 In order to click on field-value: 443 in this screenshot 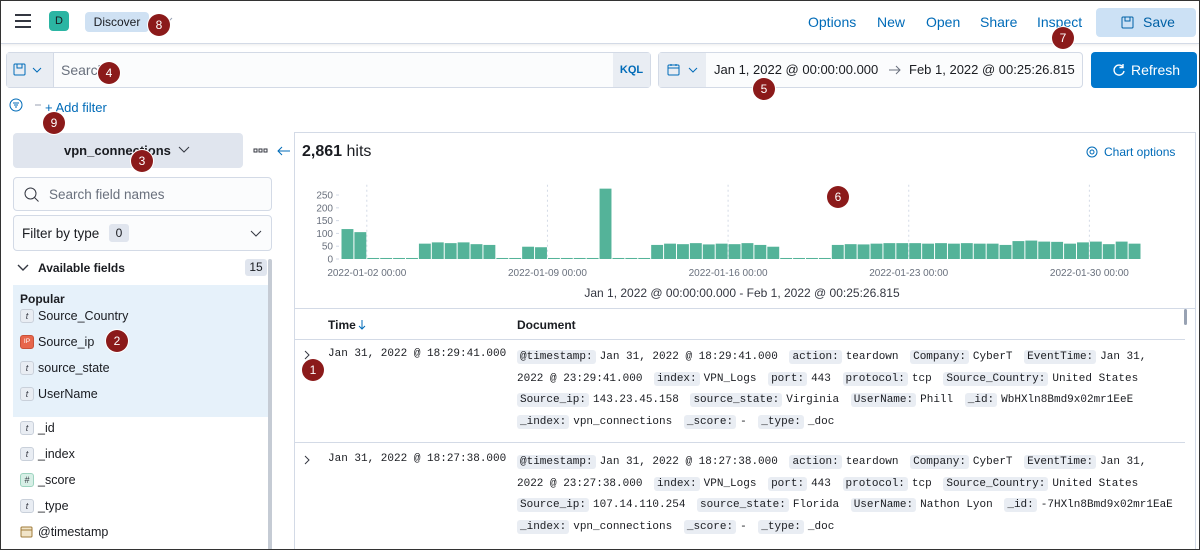, I will do `click(821, 483)`.